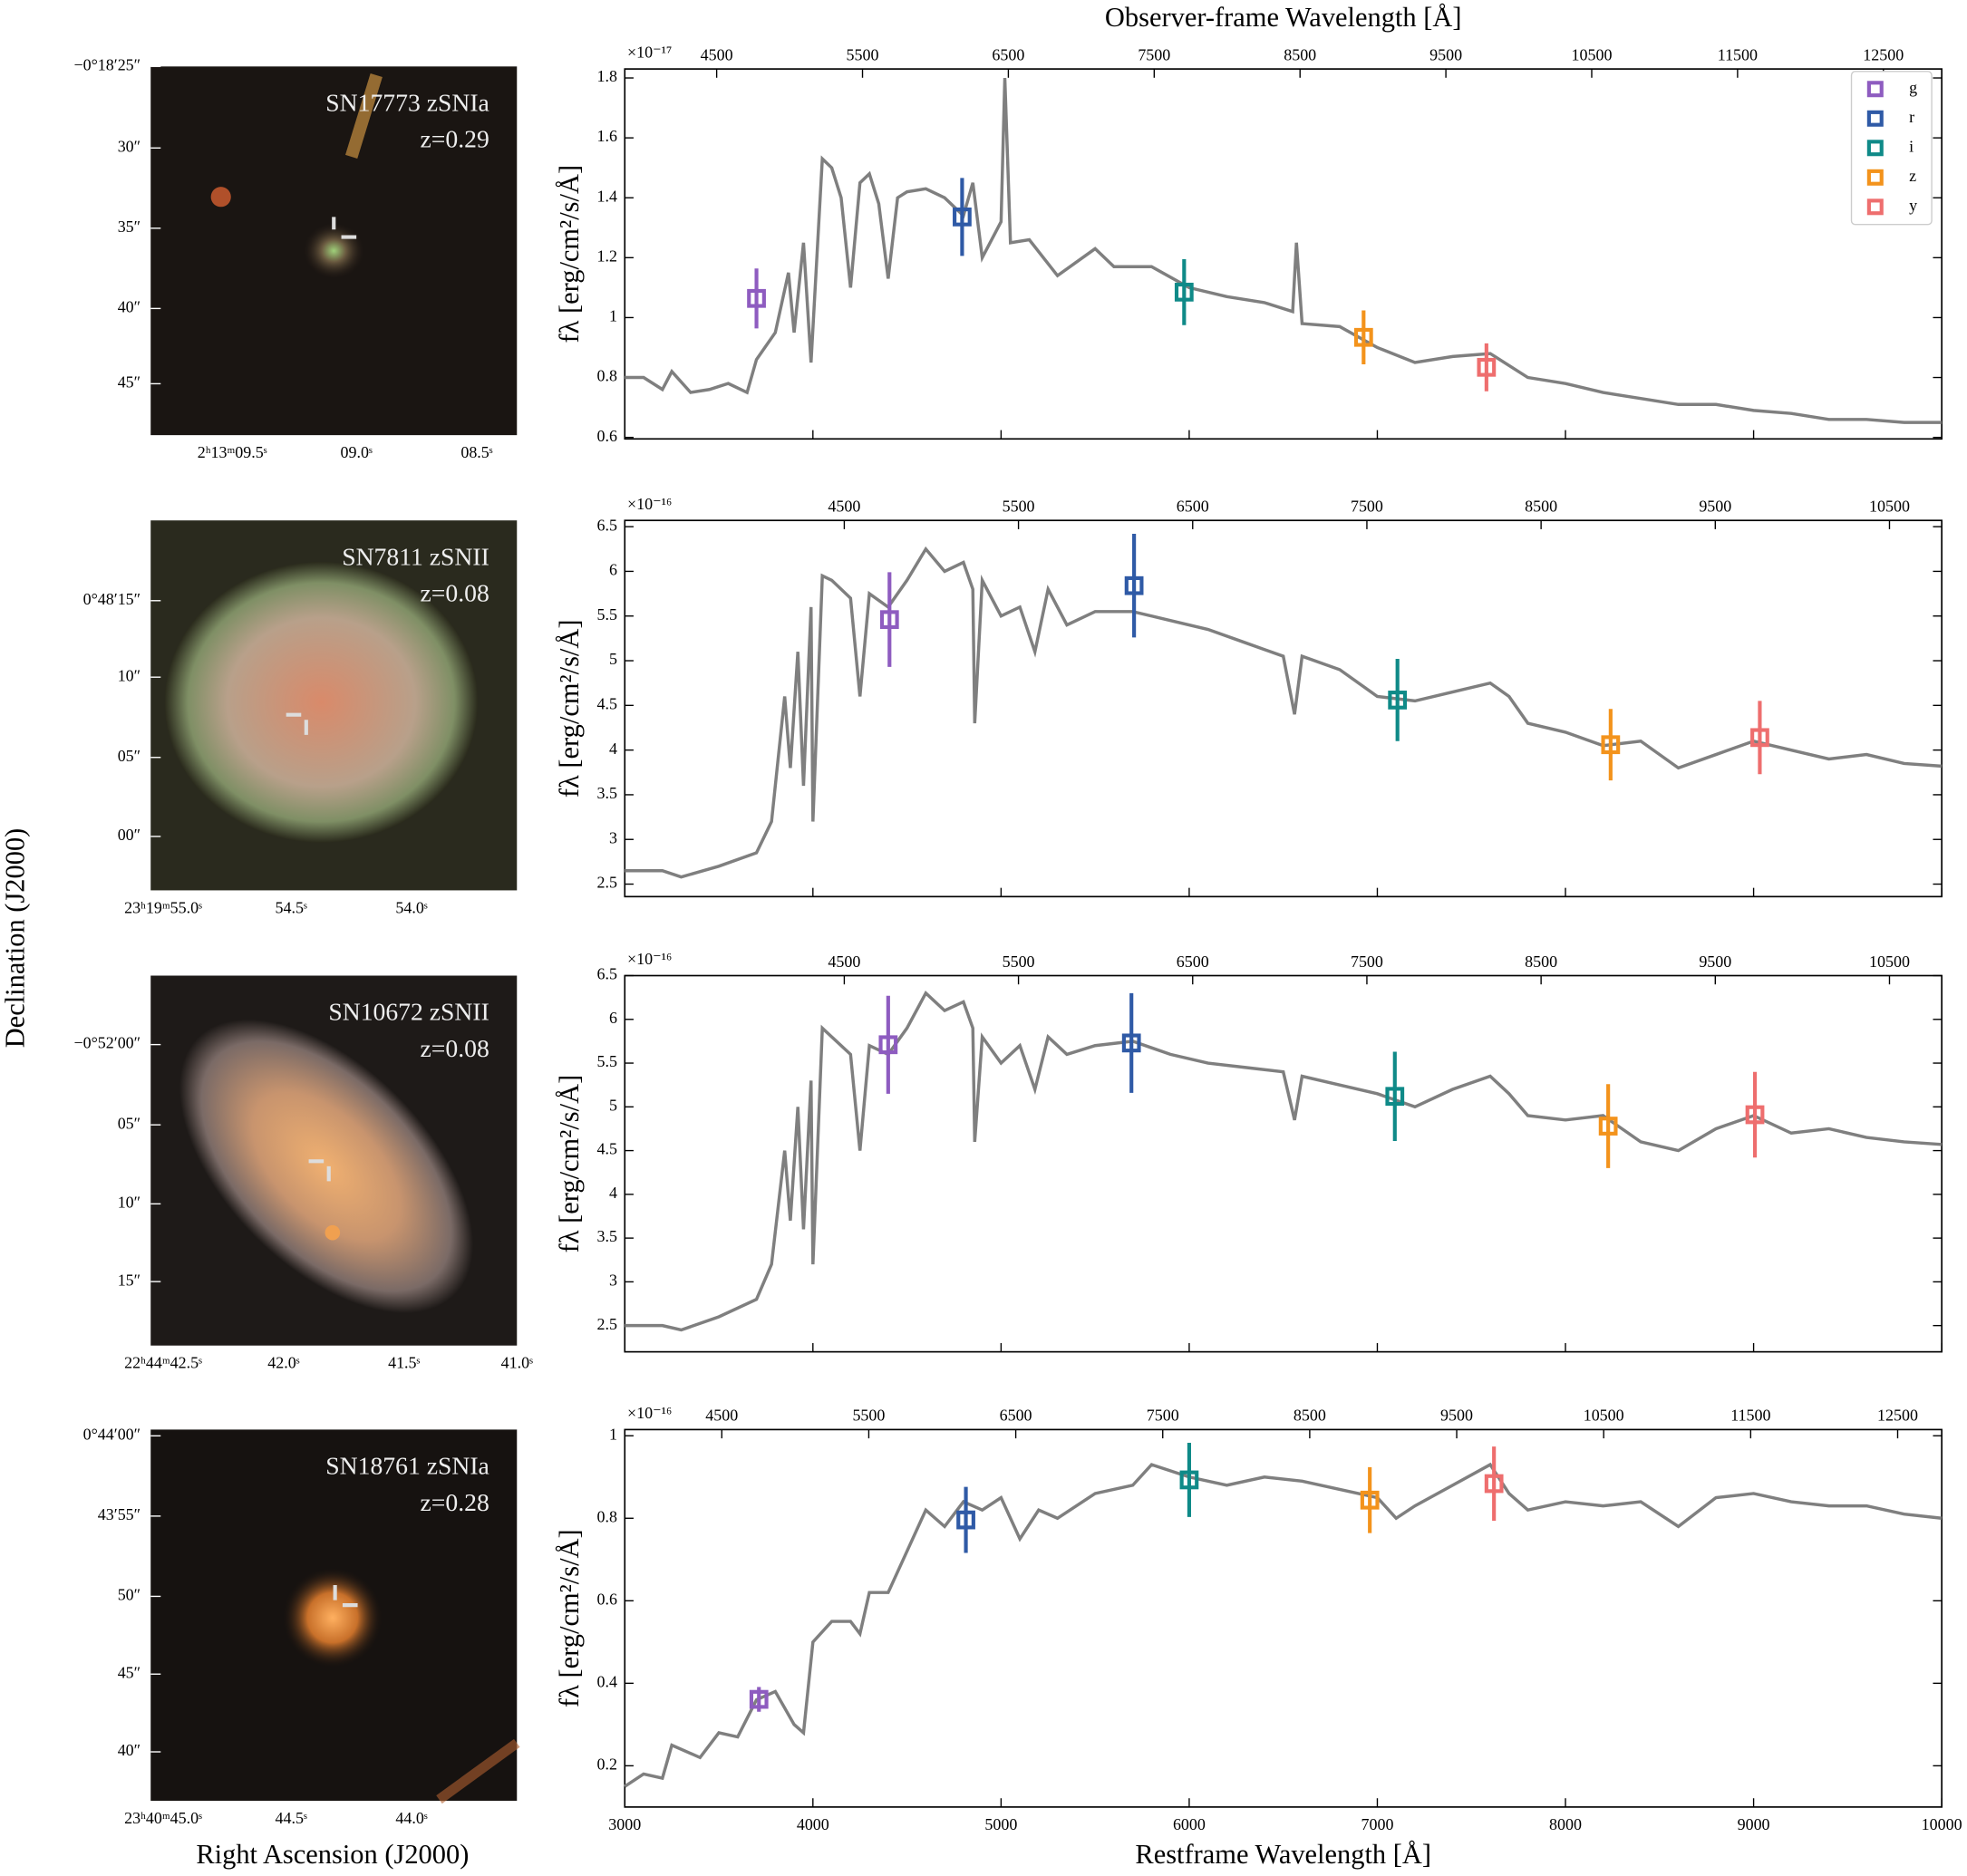 The height and width of the screenshot is (1876, 1967). I want to click on y-tick-label: 0.6, so click(606, 1599).